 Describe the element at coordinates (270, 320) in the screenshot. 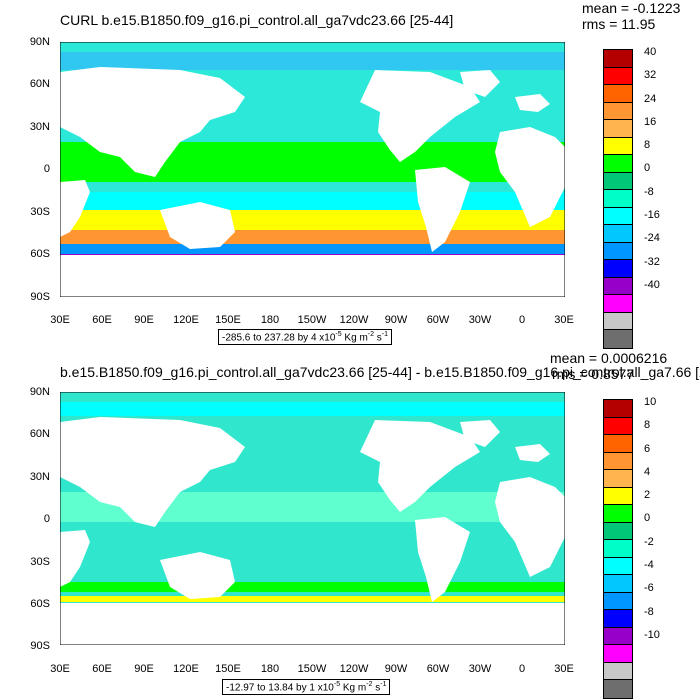

I see `lon-label: 180` at that location.